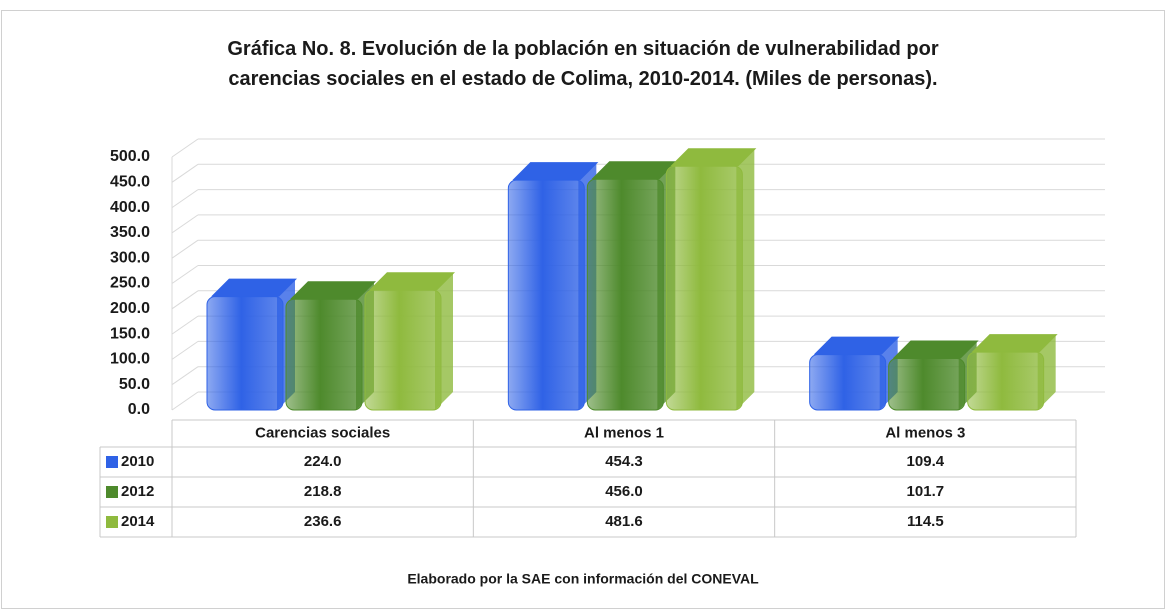 The image size is (1166, 610). I want to click on y-tick-label: 50.0, so click(134, 384).